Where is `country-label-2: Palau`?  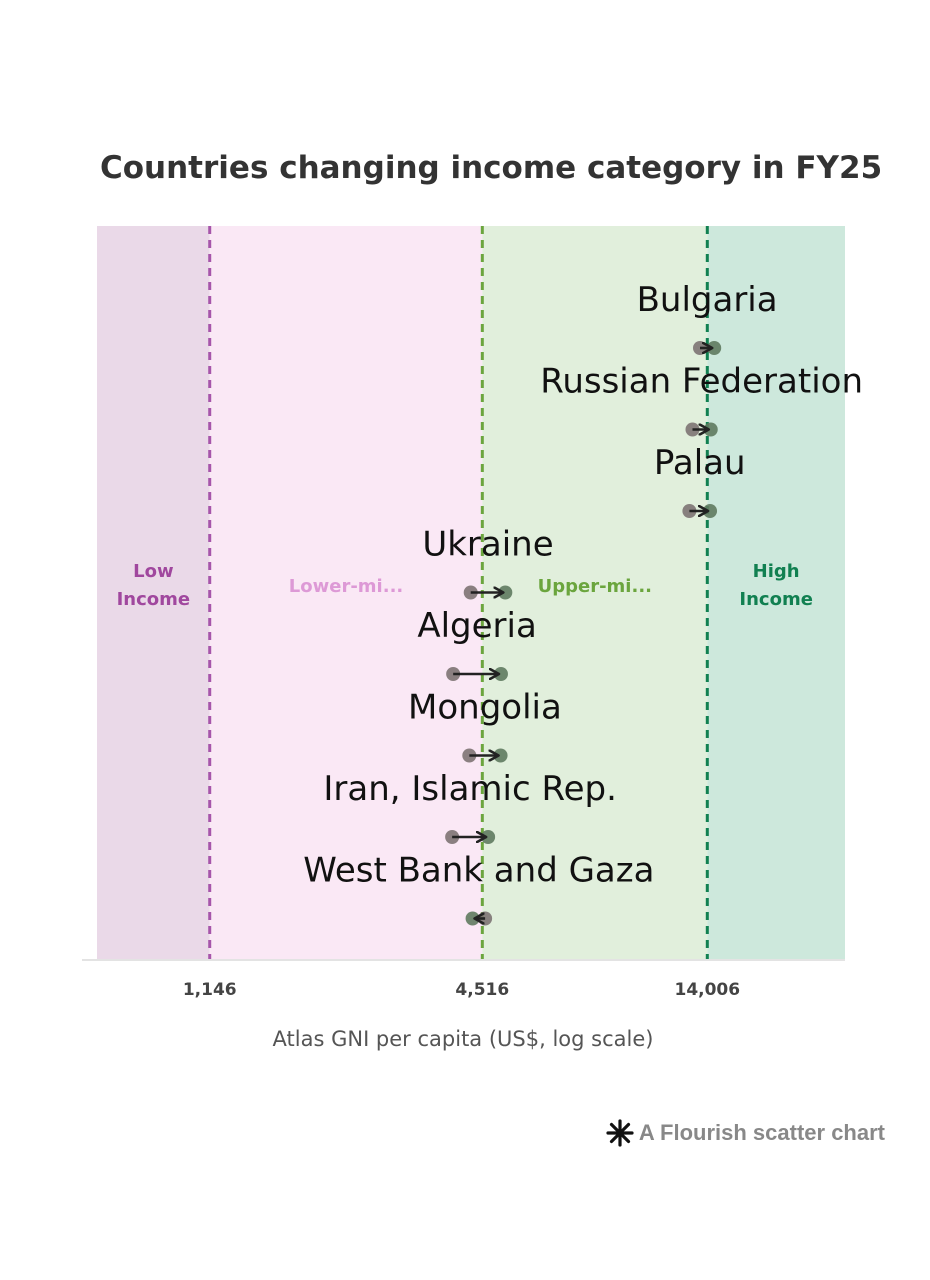 country-label-2: Palau is located at coordinates (700, 463).